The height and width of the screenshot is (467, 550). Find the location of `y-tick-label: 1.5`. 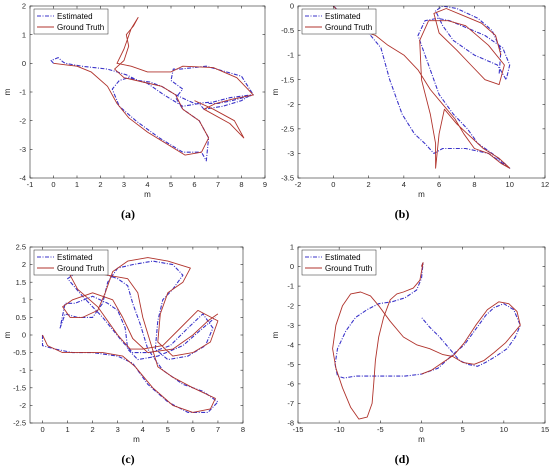

y-tick-label: 1.5 is located at coordinates (21, 282).